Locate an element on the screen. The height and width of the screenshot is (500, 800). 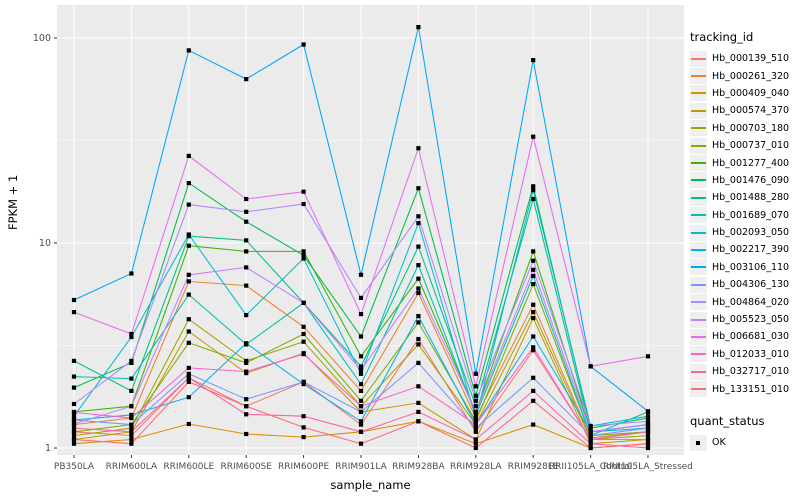
legend-item-Hb_004864_020: Hb_004864_020 is located at coordinates (744, 302).